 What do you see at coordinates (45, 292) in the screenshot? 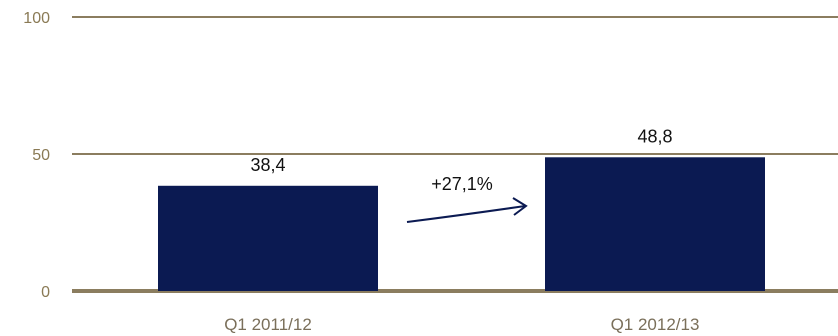
I see `y-tick-label: 0` at bounding box center [45, 292].